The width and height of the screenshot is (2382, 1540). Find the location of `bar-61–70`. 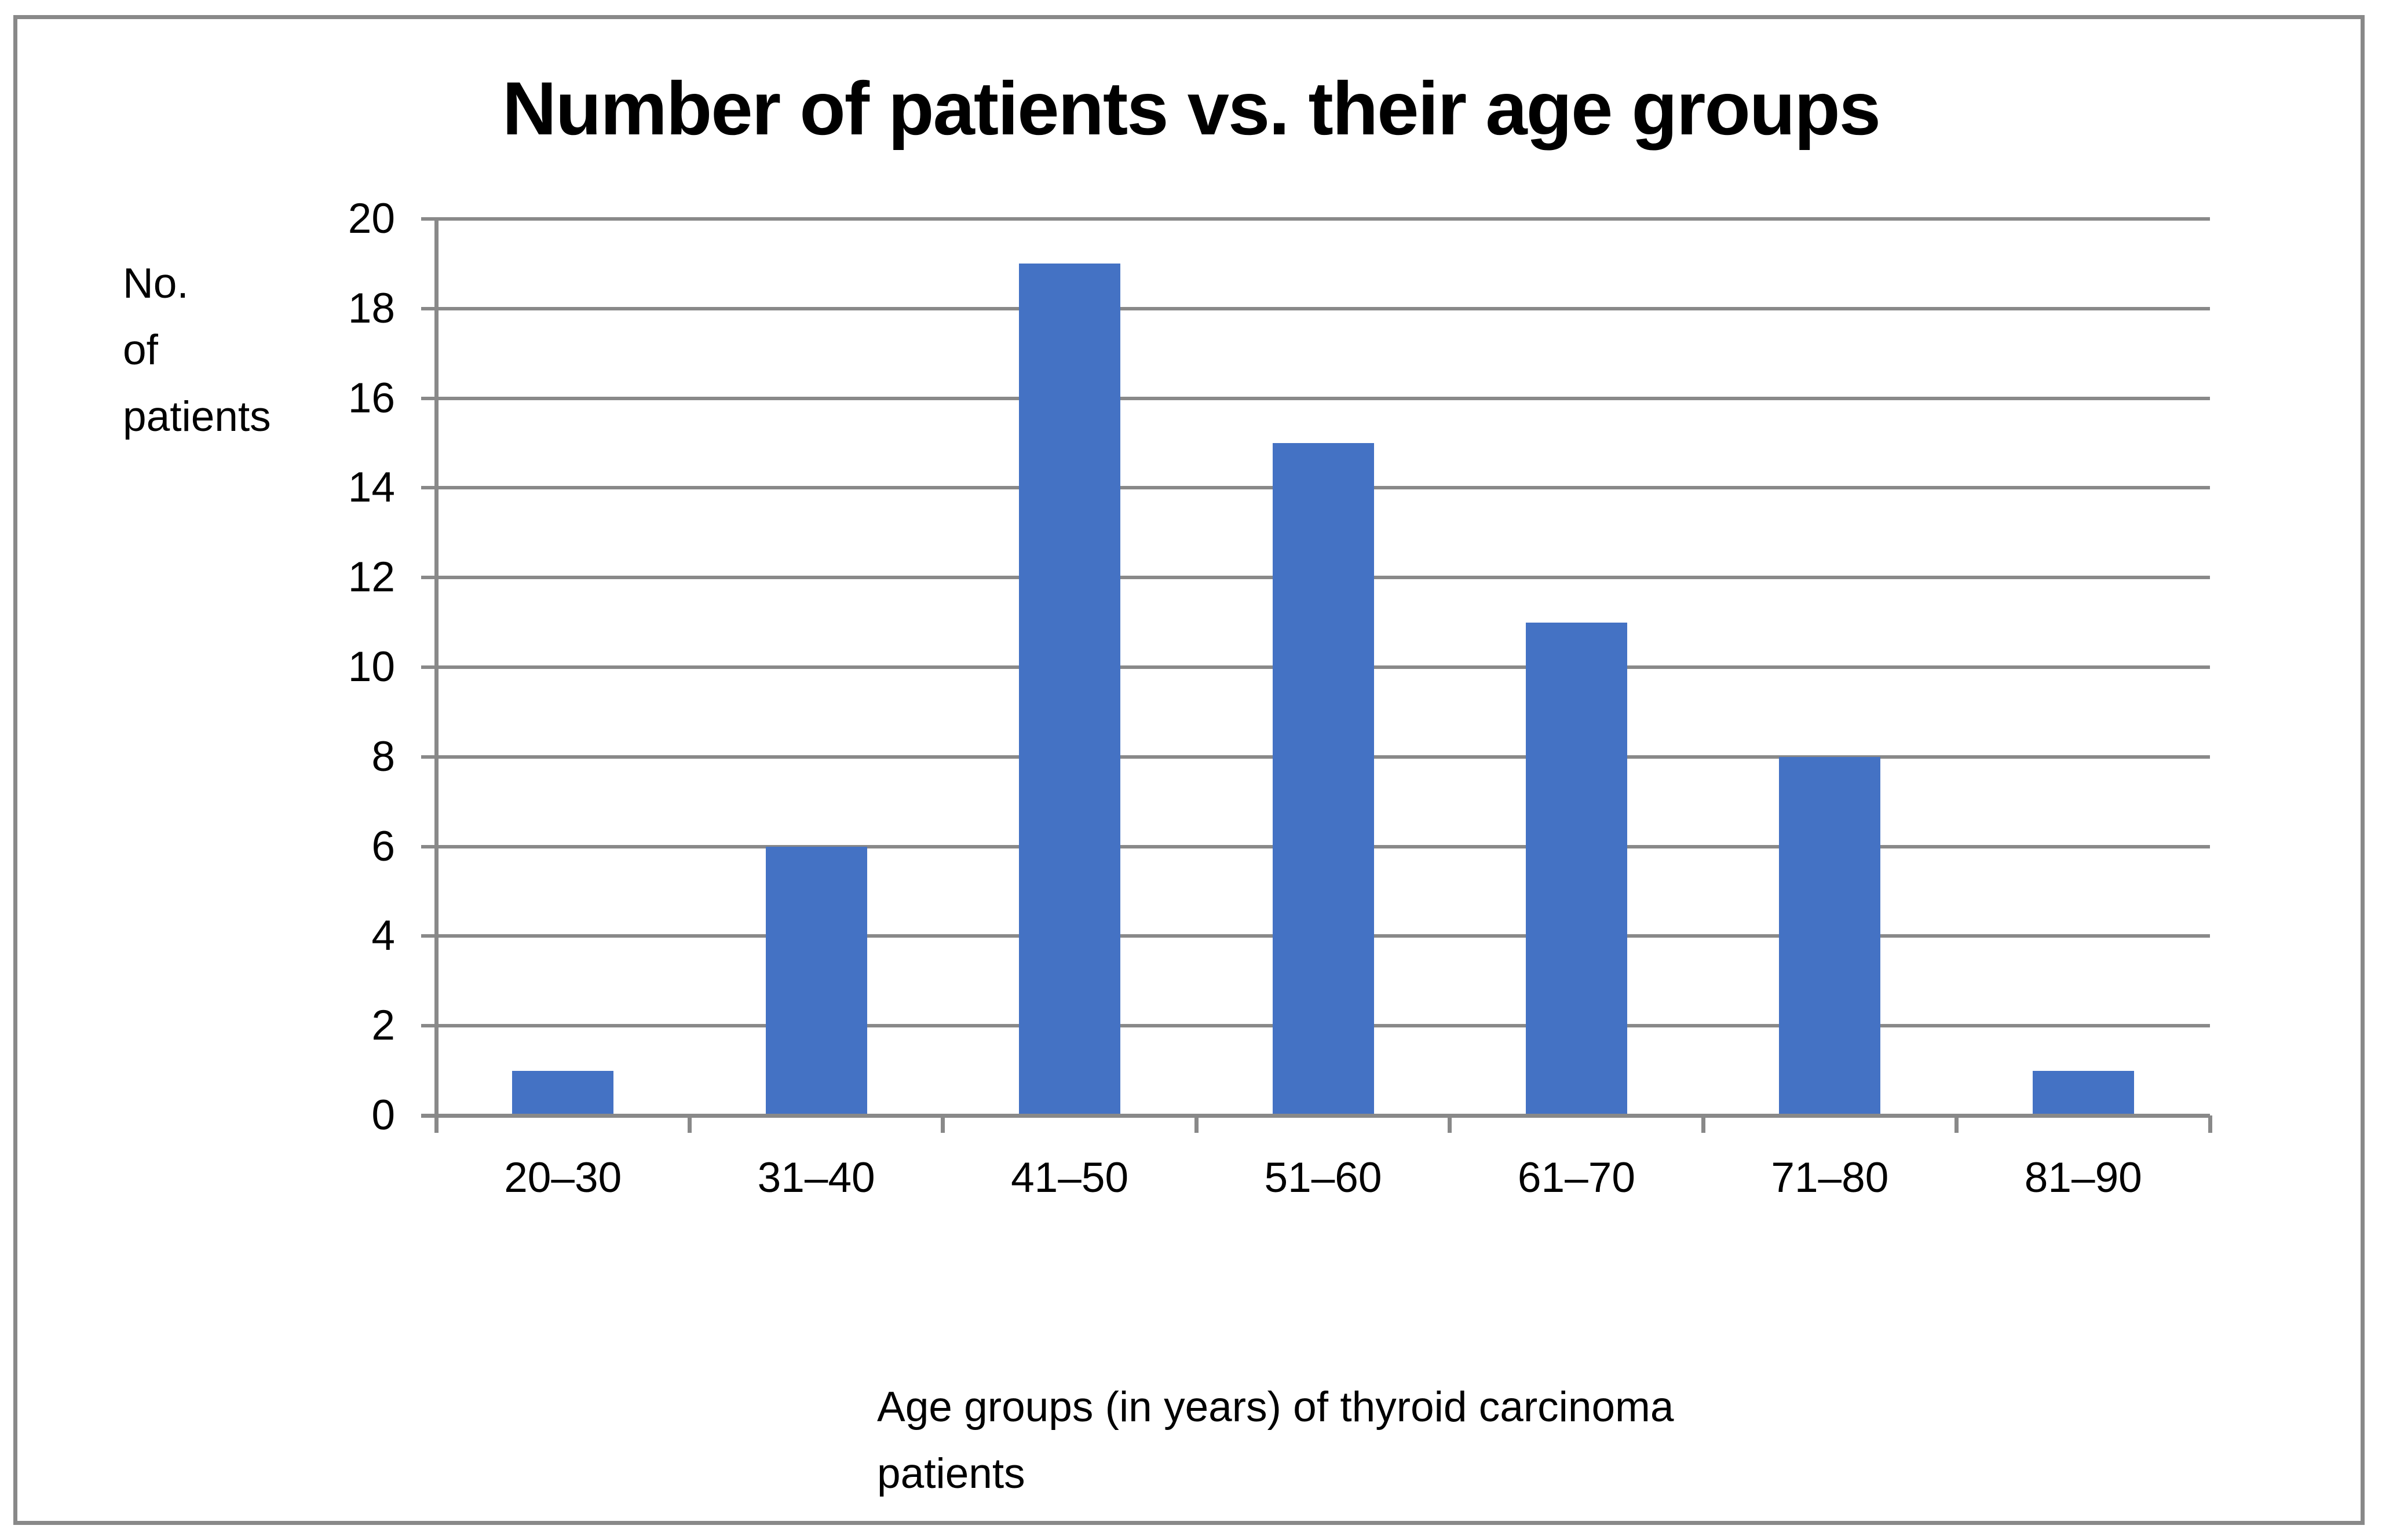

bar-61–70 is located at coordinates (1576, 868).